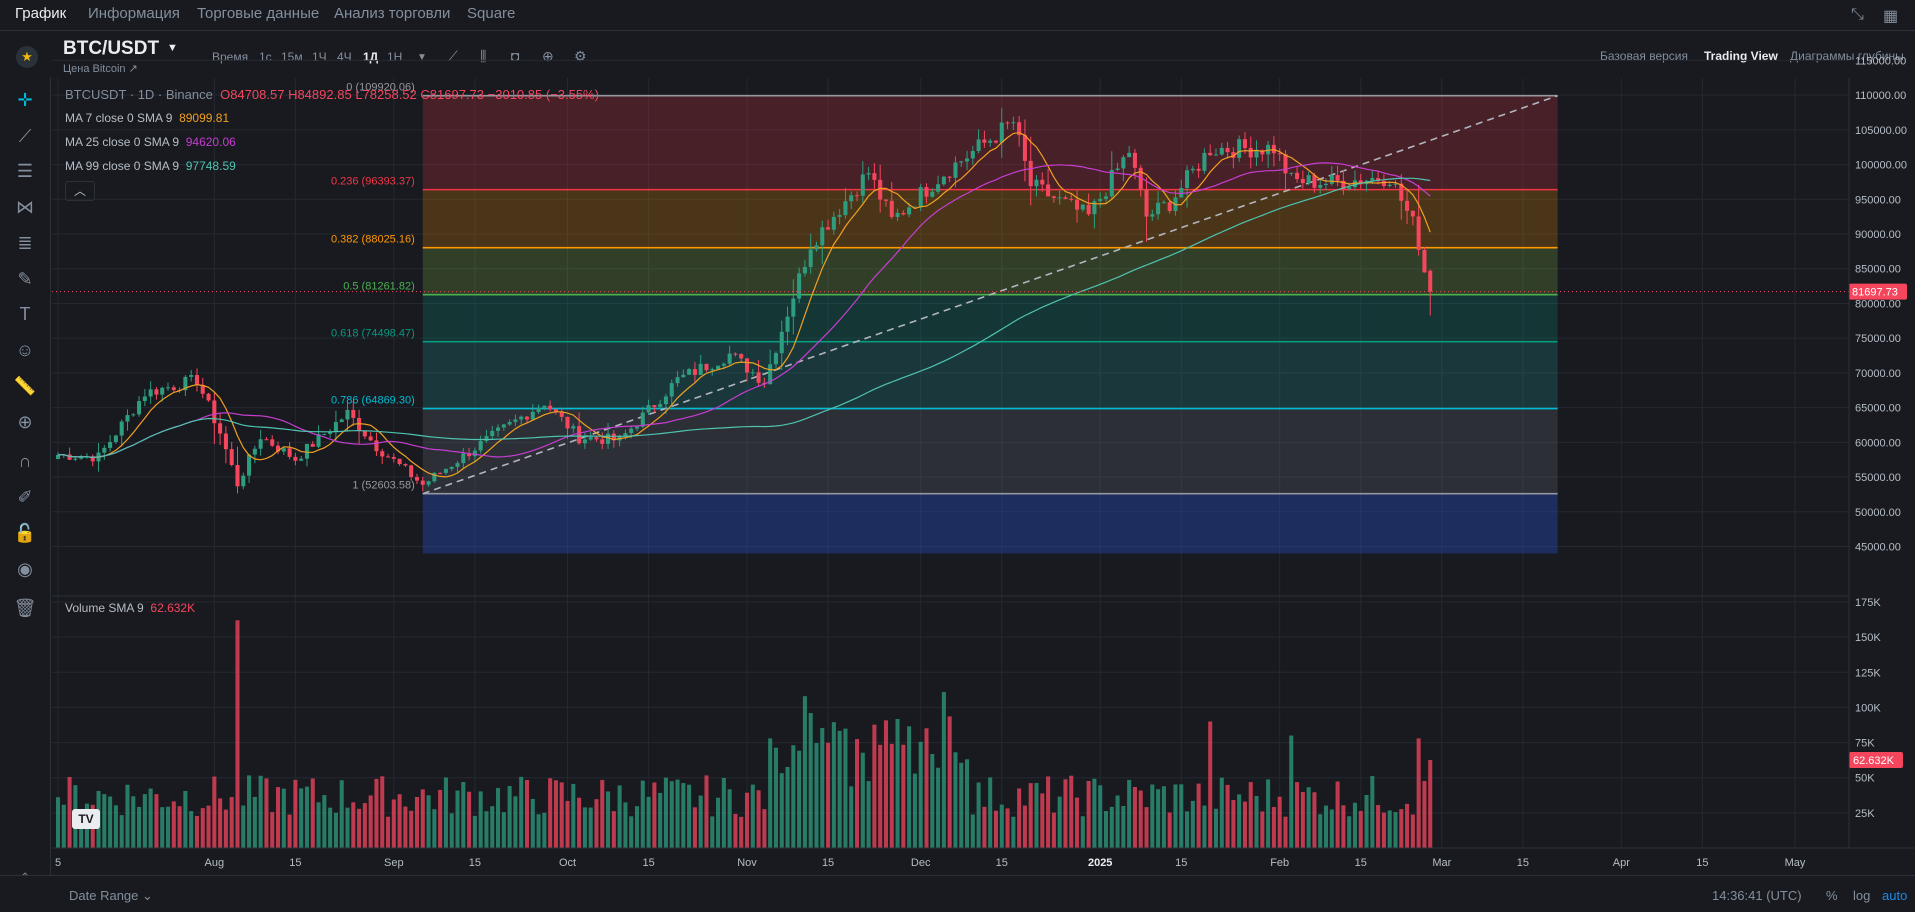 The image size is (1915, 912). Describe the element at coordinates (1895, 895) in the screenshot. I see `auto-toggle: auto` at that location.